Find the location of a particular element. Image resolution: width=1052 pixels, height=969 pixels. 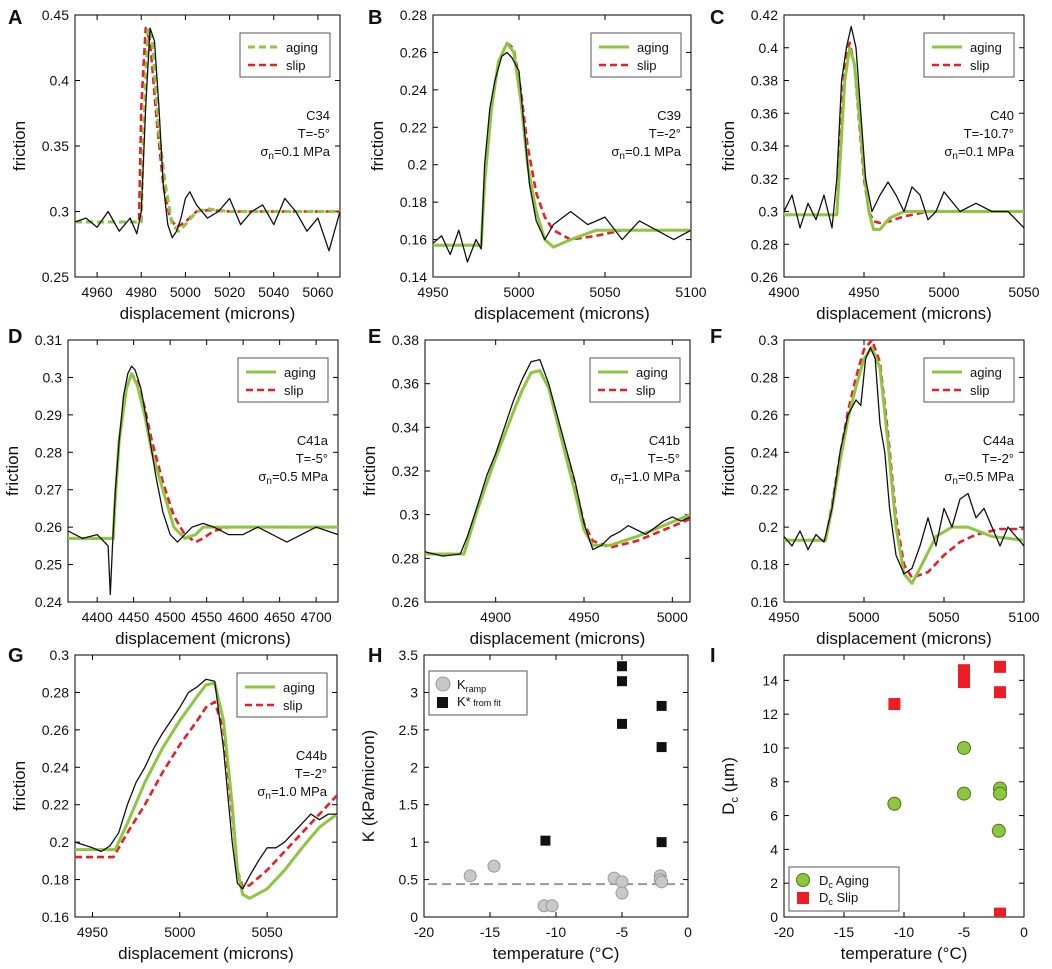

x-tick-label: -10 is located at coordinates (556, 932).